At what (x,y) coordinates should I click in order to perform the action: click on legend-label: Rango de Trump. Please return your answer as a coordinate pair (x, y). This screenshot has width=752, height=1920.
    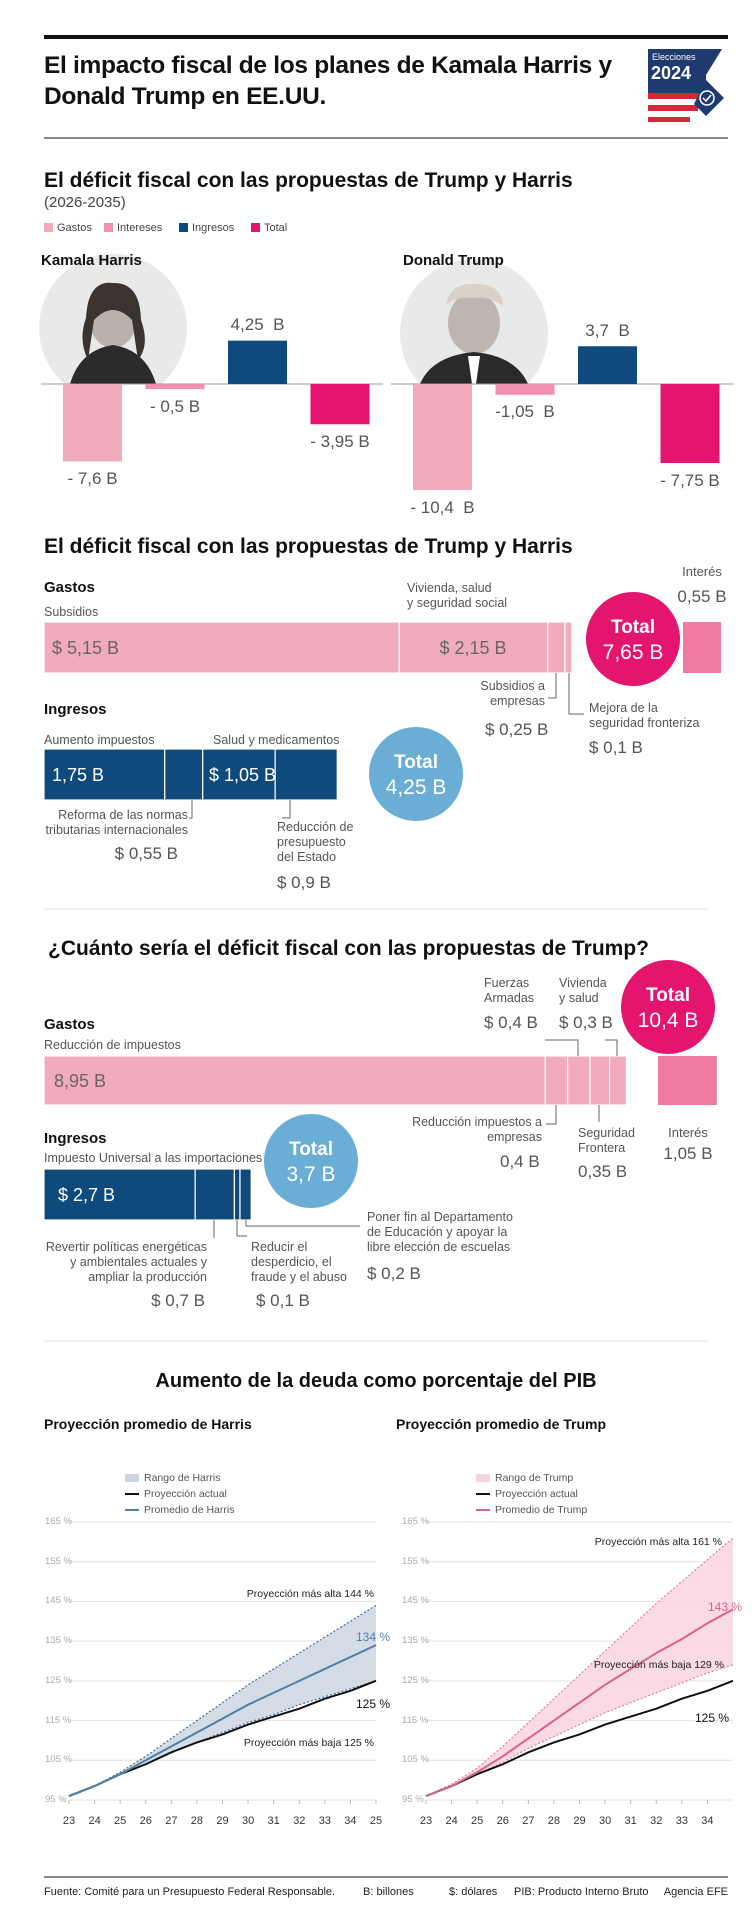
    Looking at the image, I should click on (534, 1477).